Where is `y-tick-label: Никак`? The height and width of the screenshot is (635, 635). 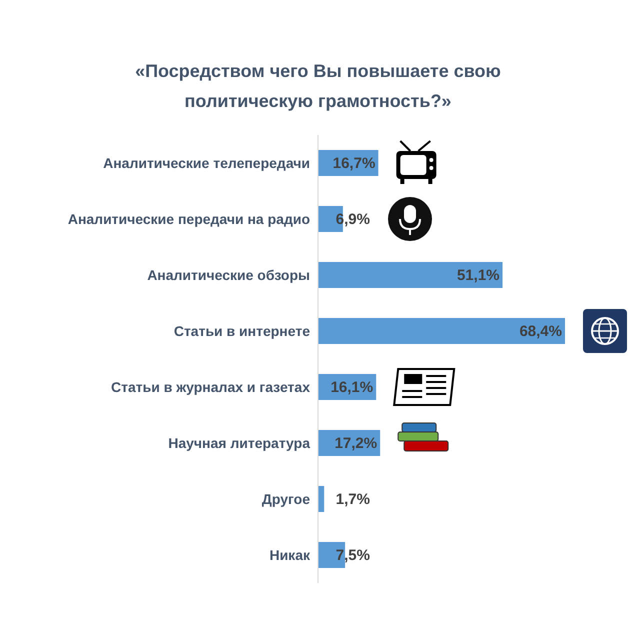
y-tick-label: Никак is located at coordinates (290, 554).